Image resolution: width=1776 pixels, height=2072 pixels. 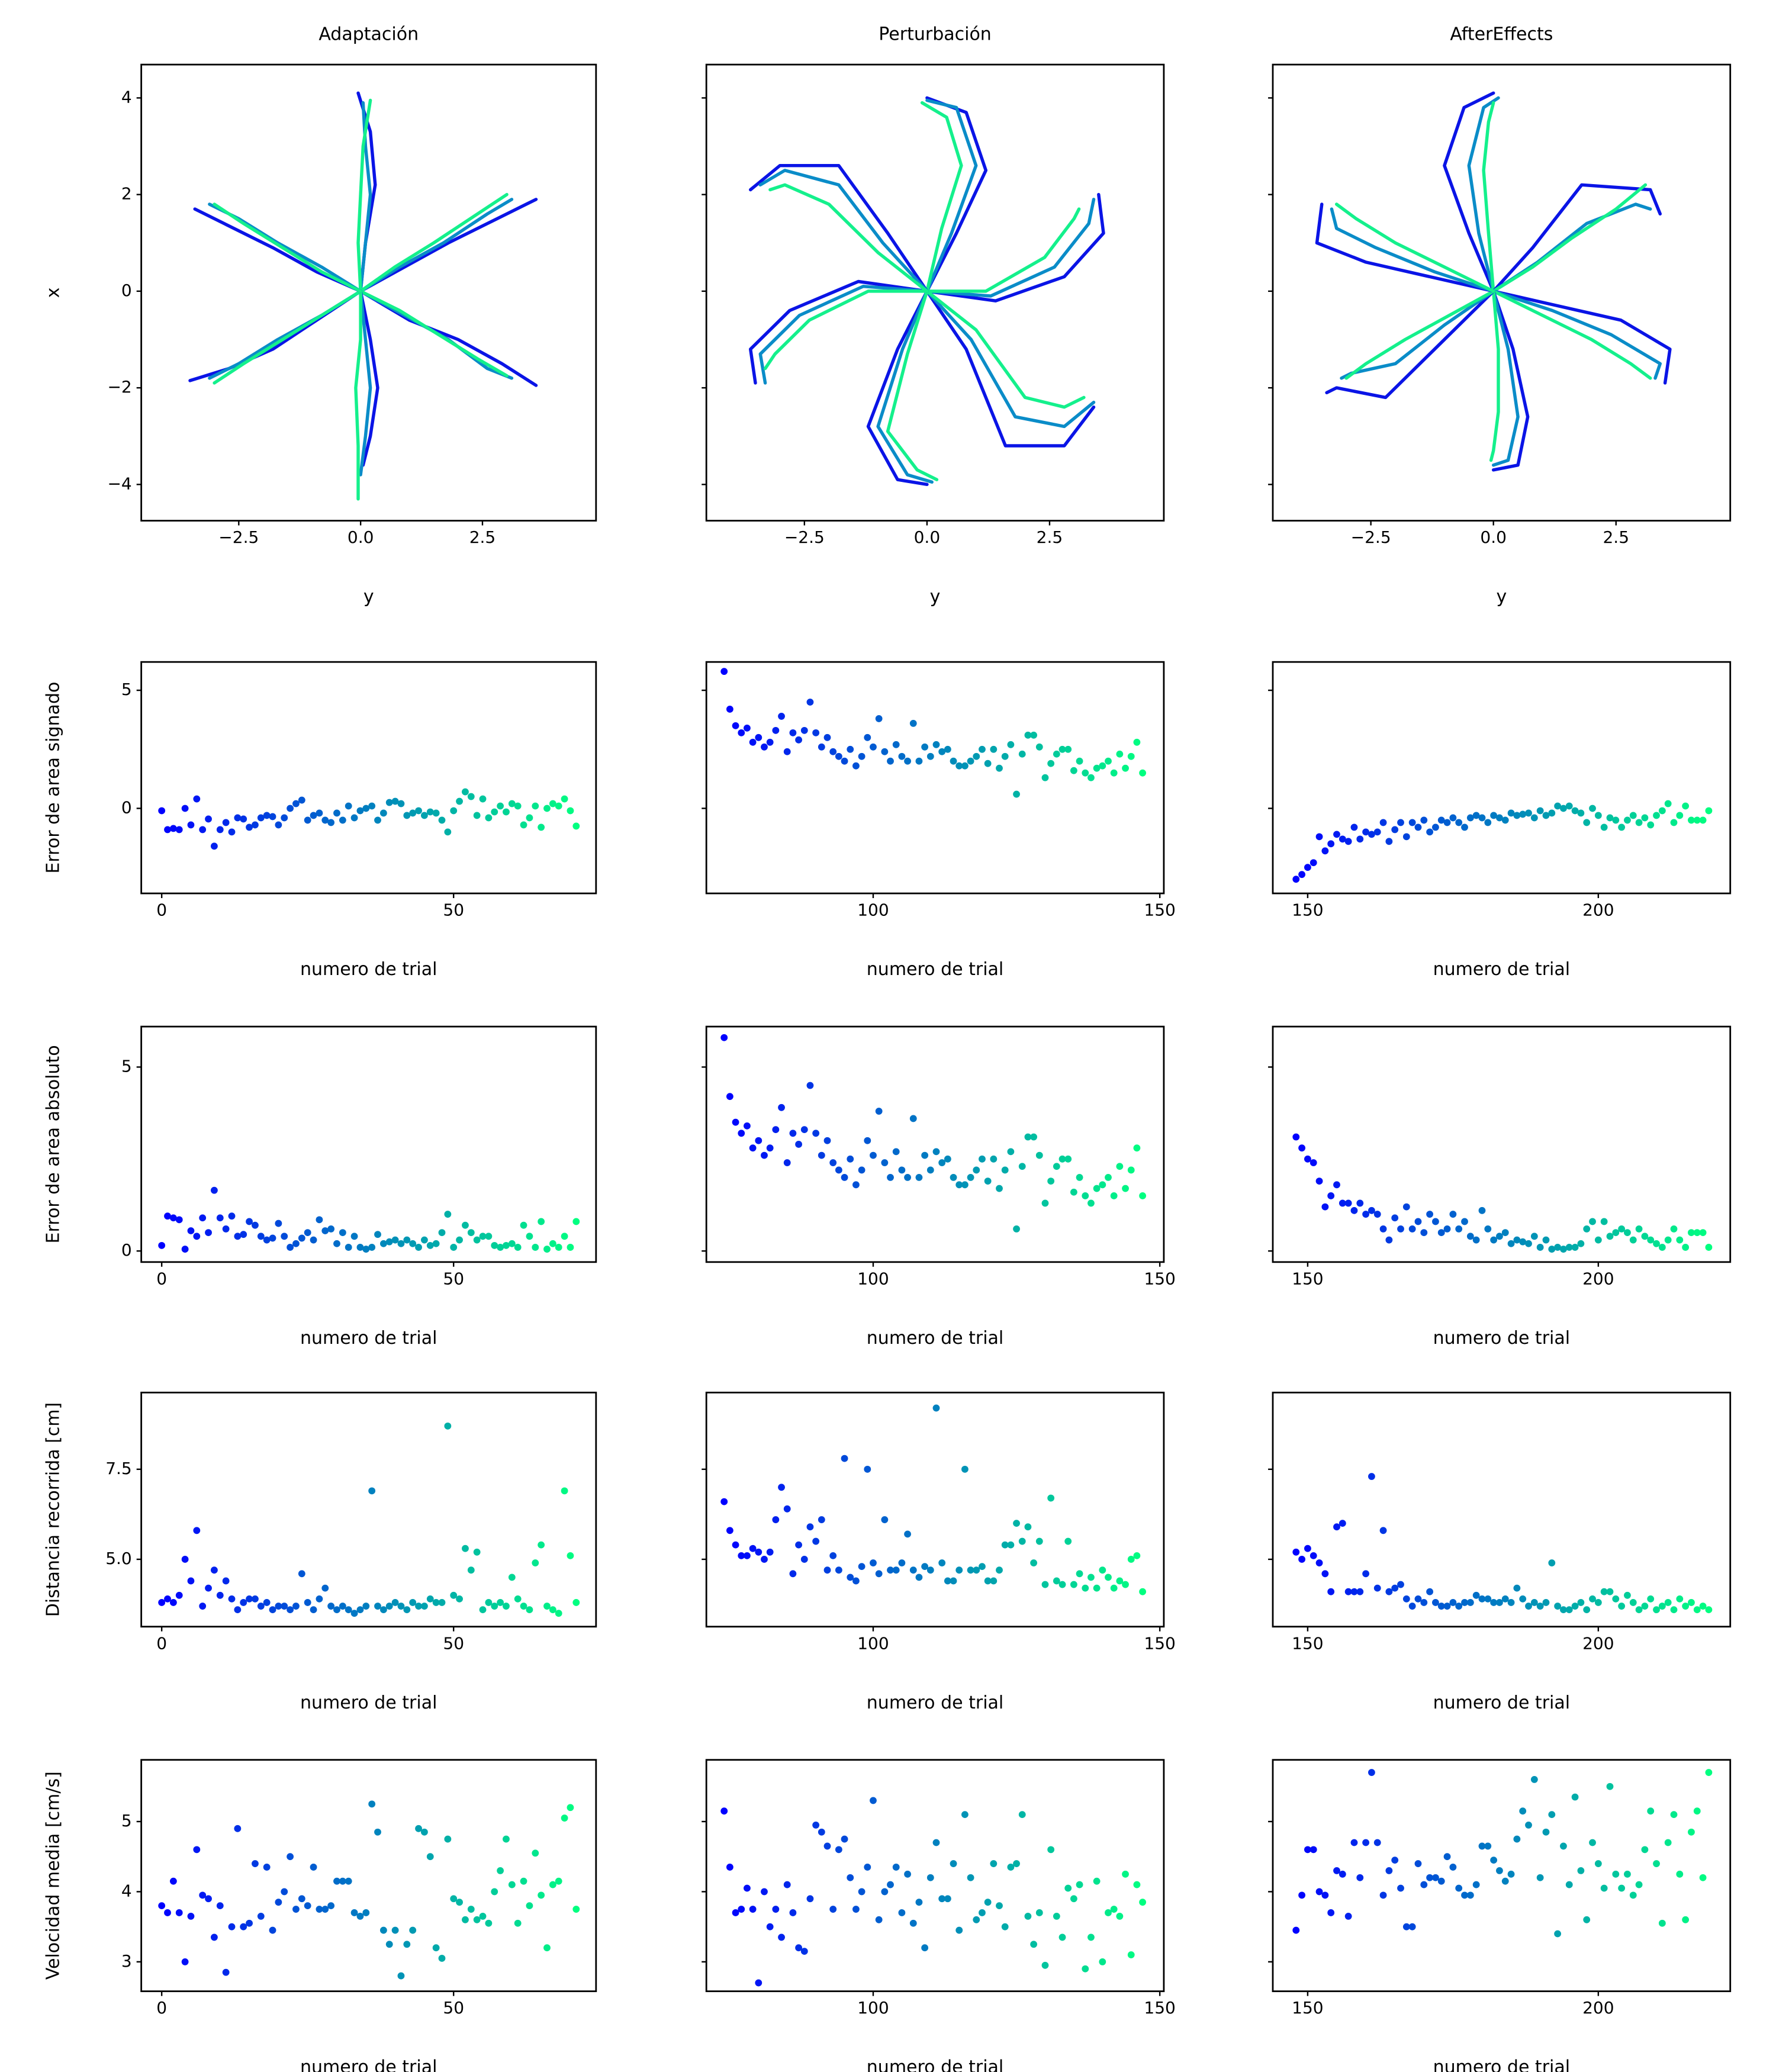 I want to click on x-axis-label: y, so click(x=368, y=597).